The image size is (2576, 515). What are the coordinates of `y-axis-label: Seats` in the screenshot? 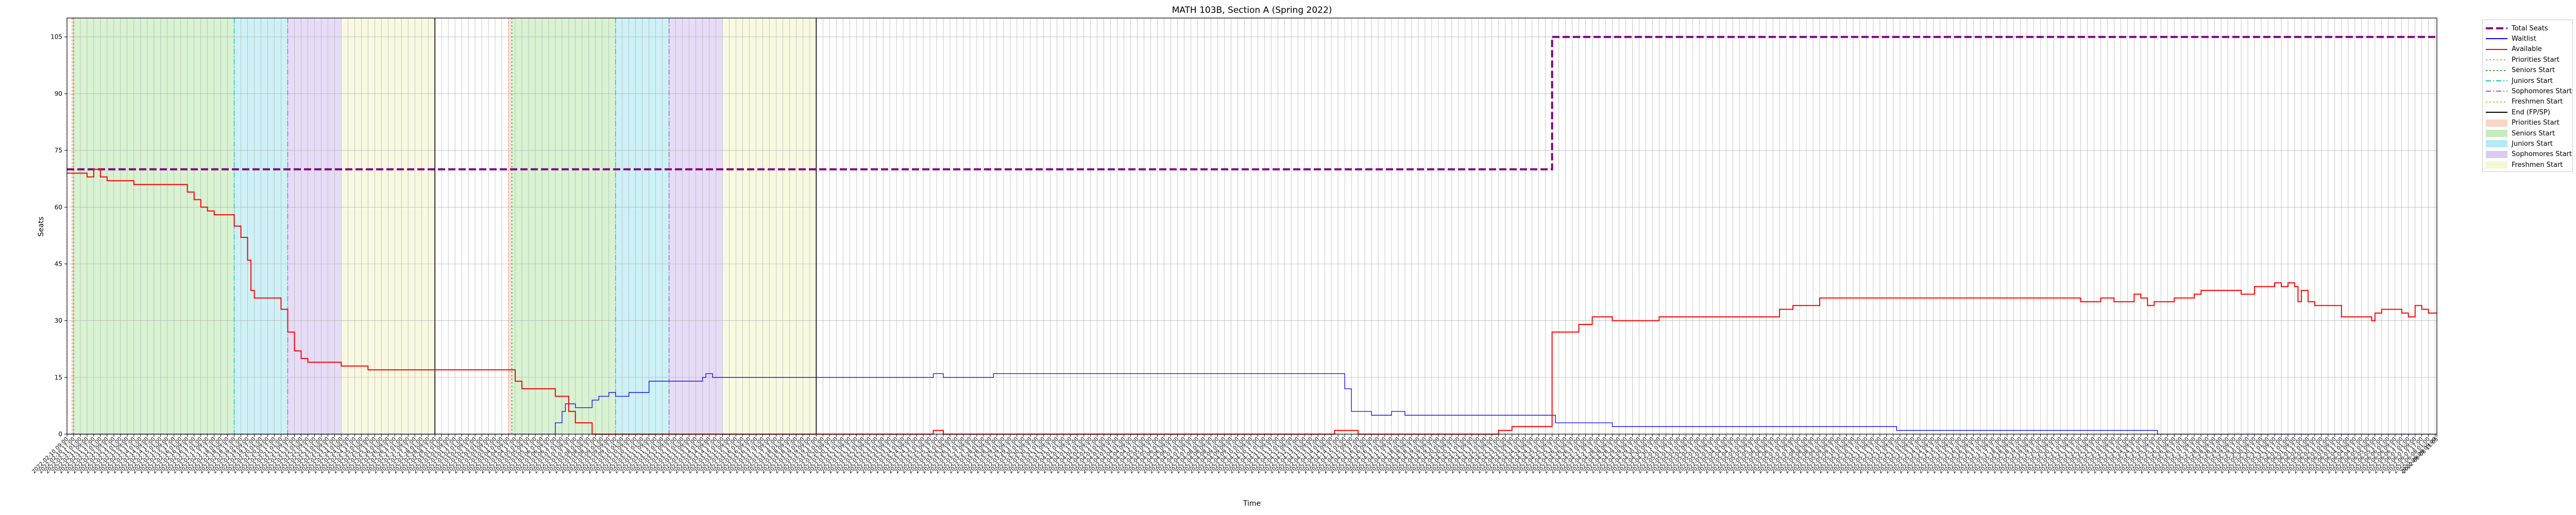 It's located at (41, 227).